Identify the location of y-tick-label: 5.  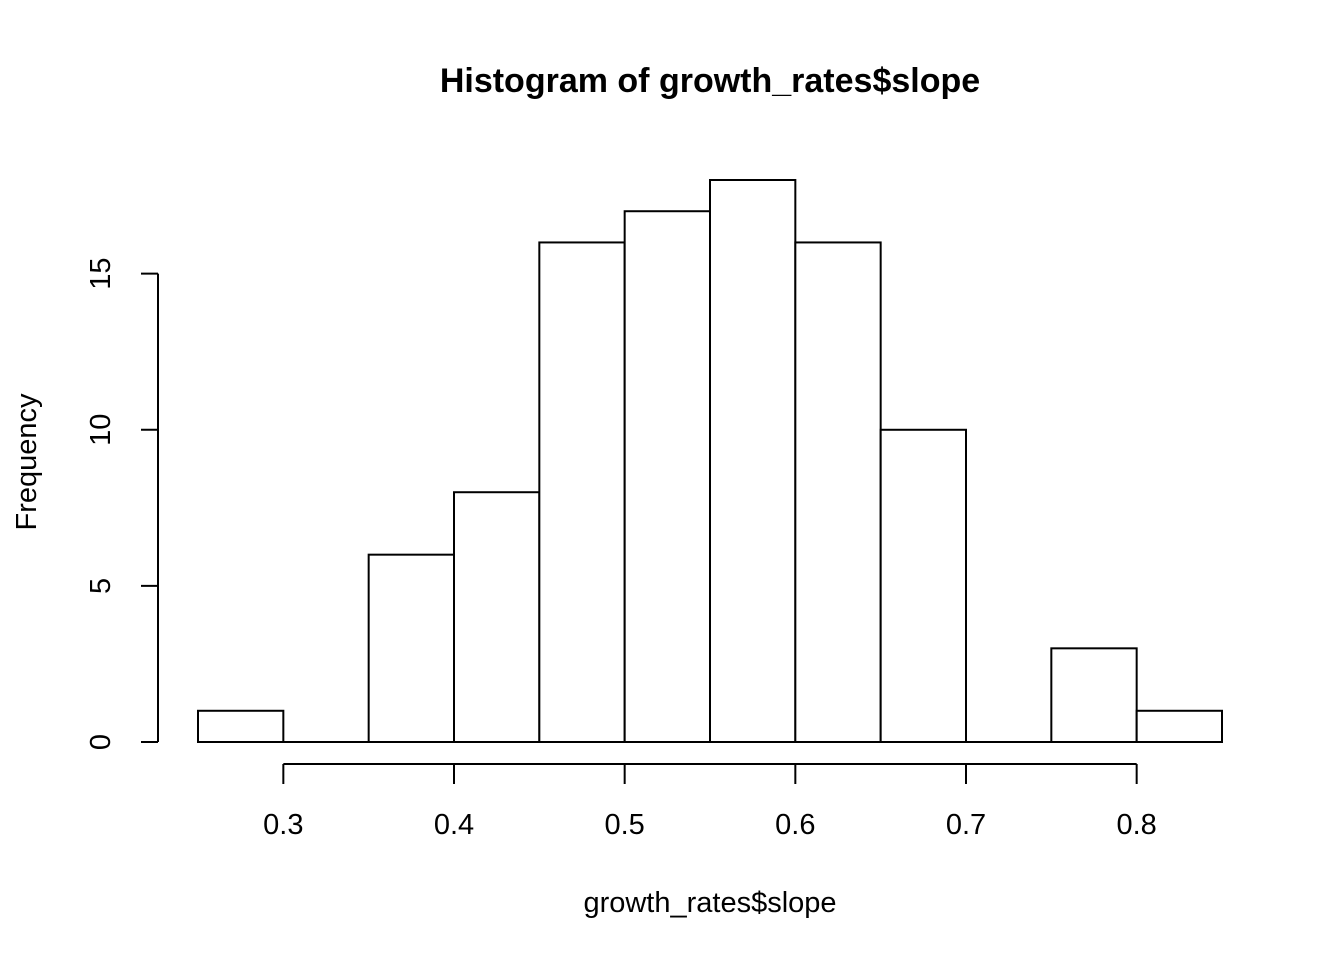
(101, 586).